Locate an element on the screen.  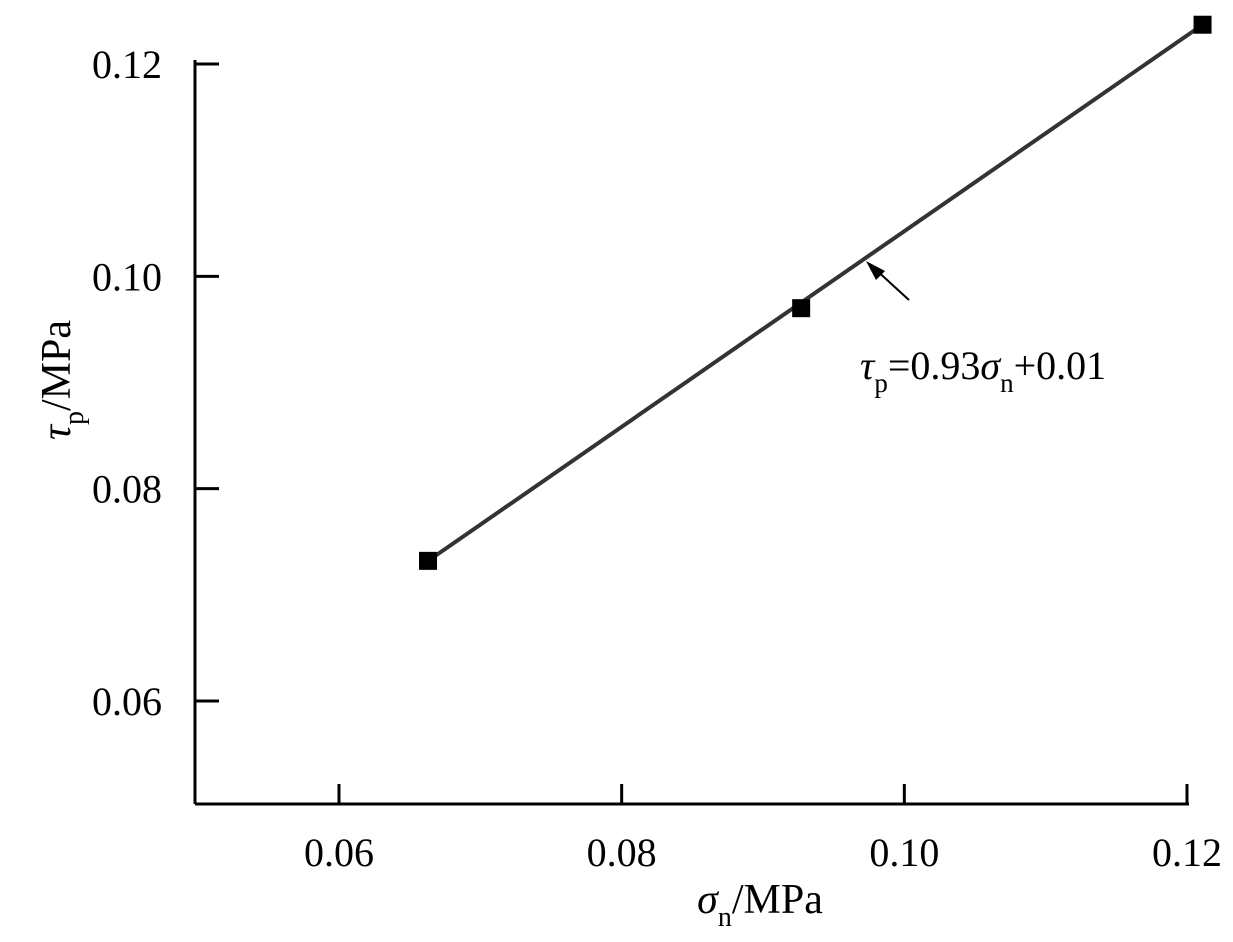
y-ticks: 0.06 0.08 0.10 0.12 is located at coordinates (155, 383).